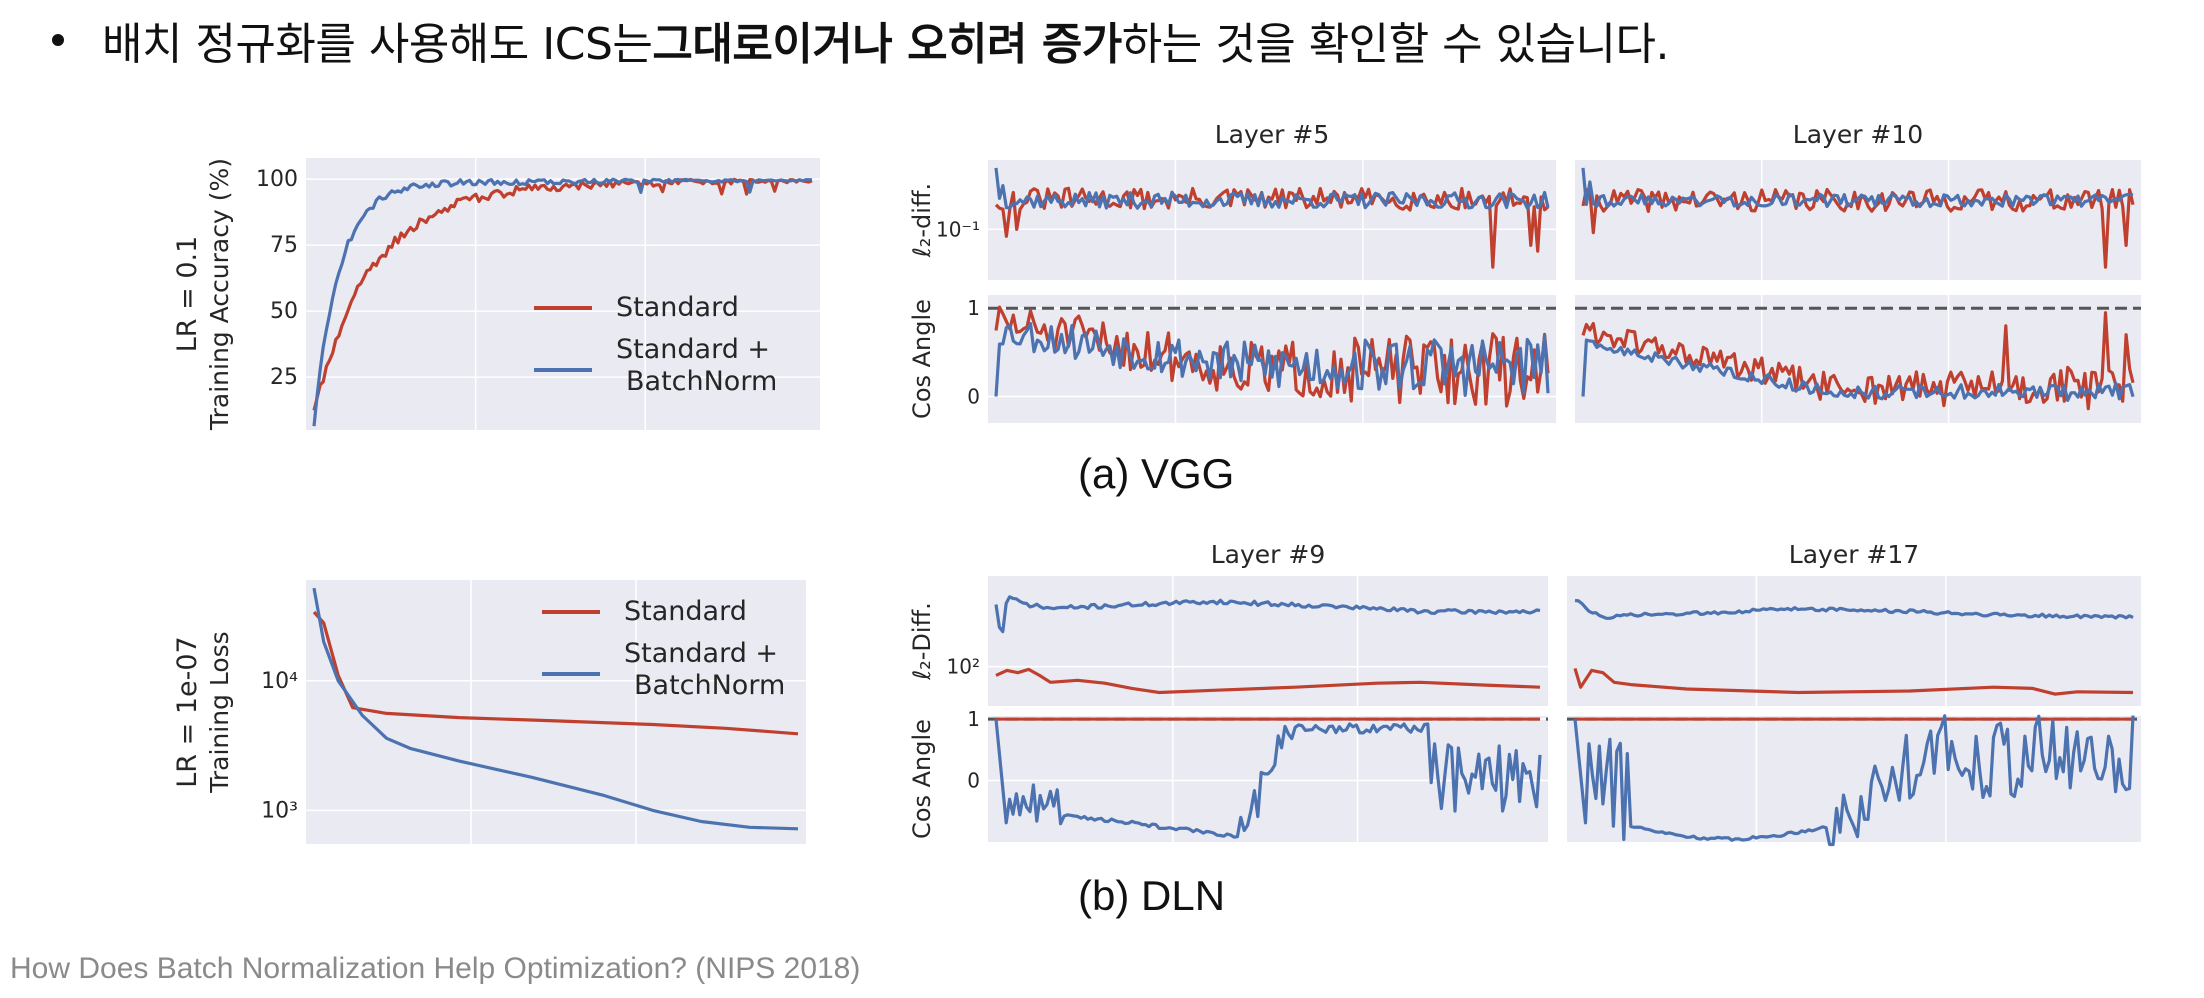  Describe the element at coordinates (1854, 554) in the screenshot. I see `panel-title: Layer #17` at that location.